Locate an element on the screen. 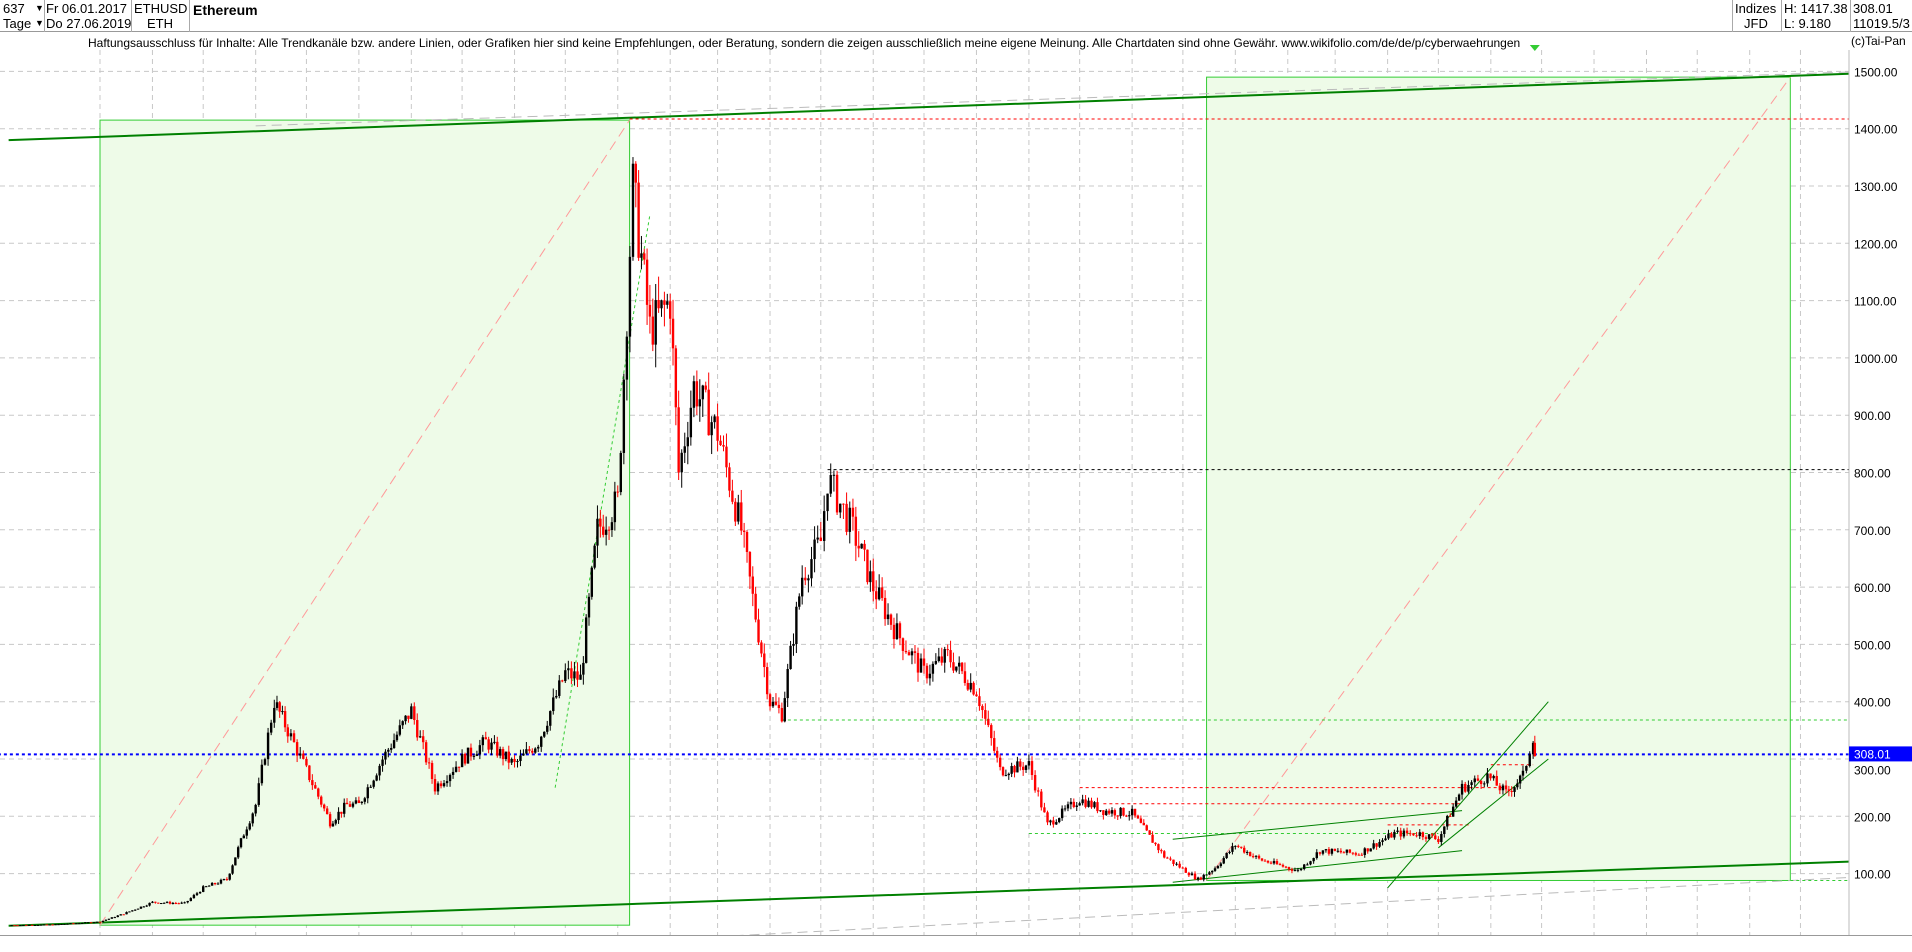 Image resolution: width=1912 pixels, height=952 pixels. end-date: Do 27.06.2019 is located at coordinates (89, 23).